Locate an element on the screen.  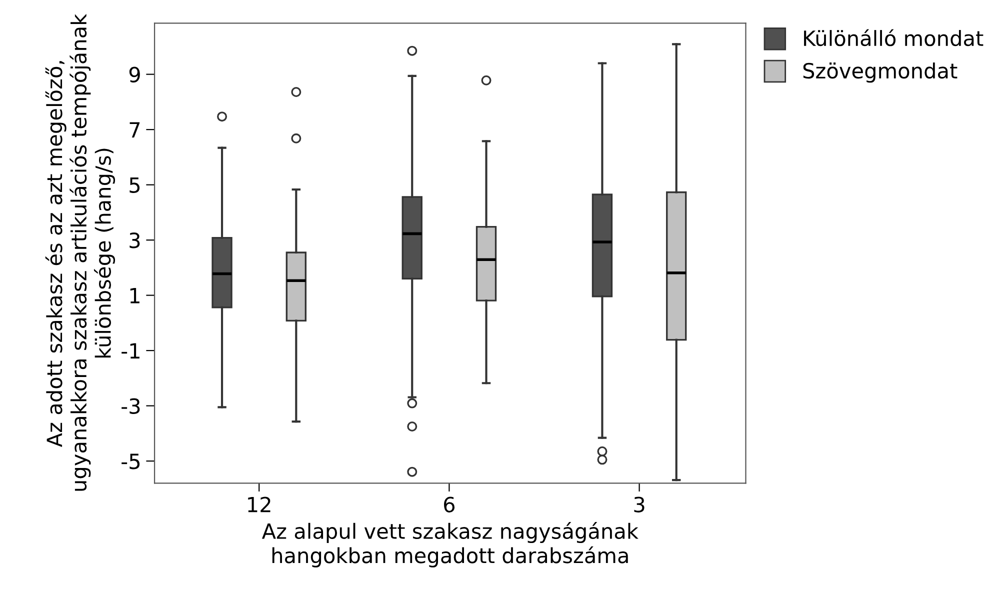
y-axis-title: Az adott szakasz és az azt megelőző, ugyanakkora szakasz artikulációs tempójának különbsége (hang/s) is located at coordinates (80, 252).